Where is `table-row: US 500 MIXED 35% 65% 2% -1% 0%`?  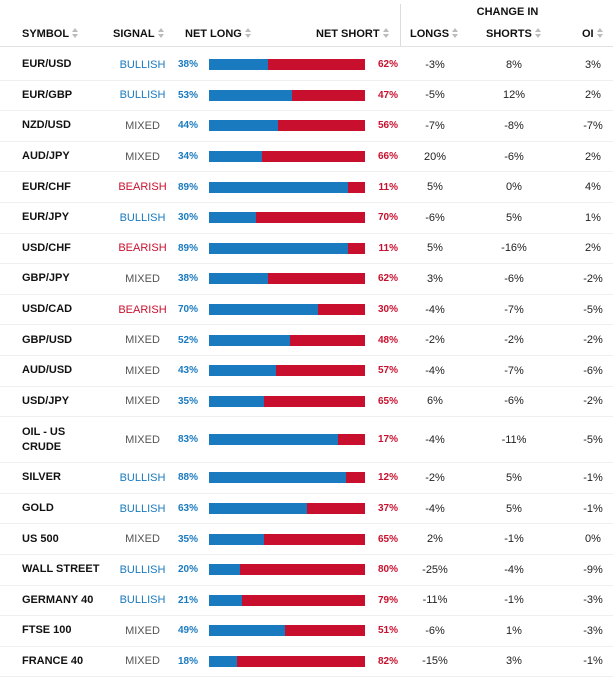
table-row: US 500 MIXED 35% 65% 2% -1% 0% is located at coordinates (306, 539).